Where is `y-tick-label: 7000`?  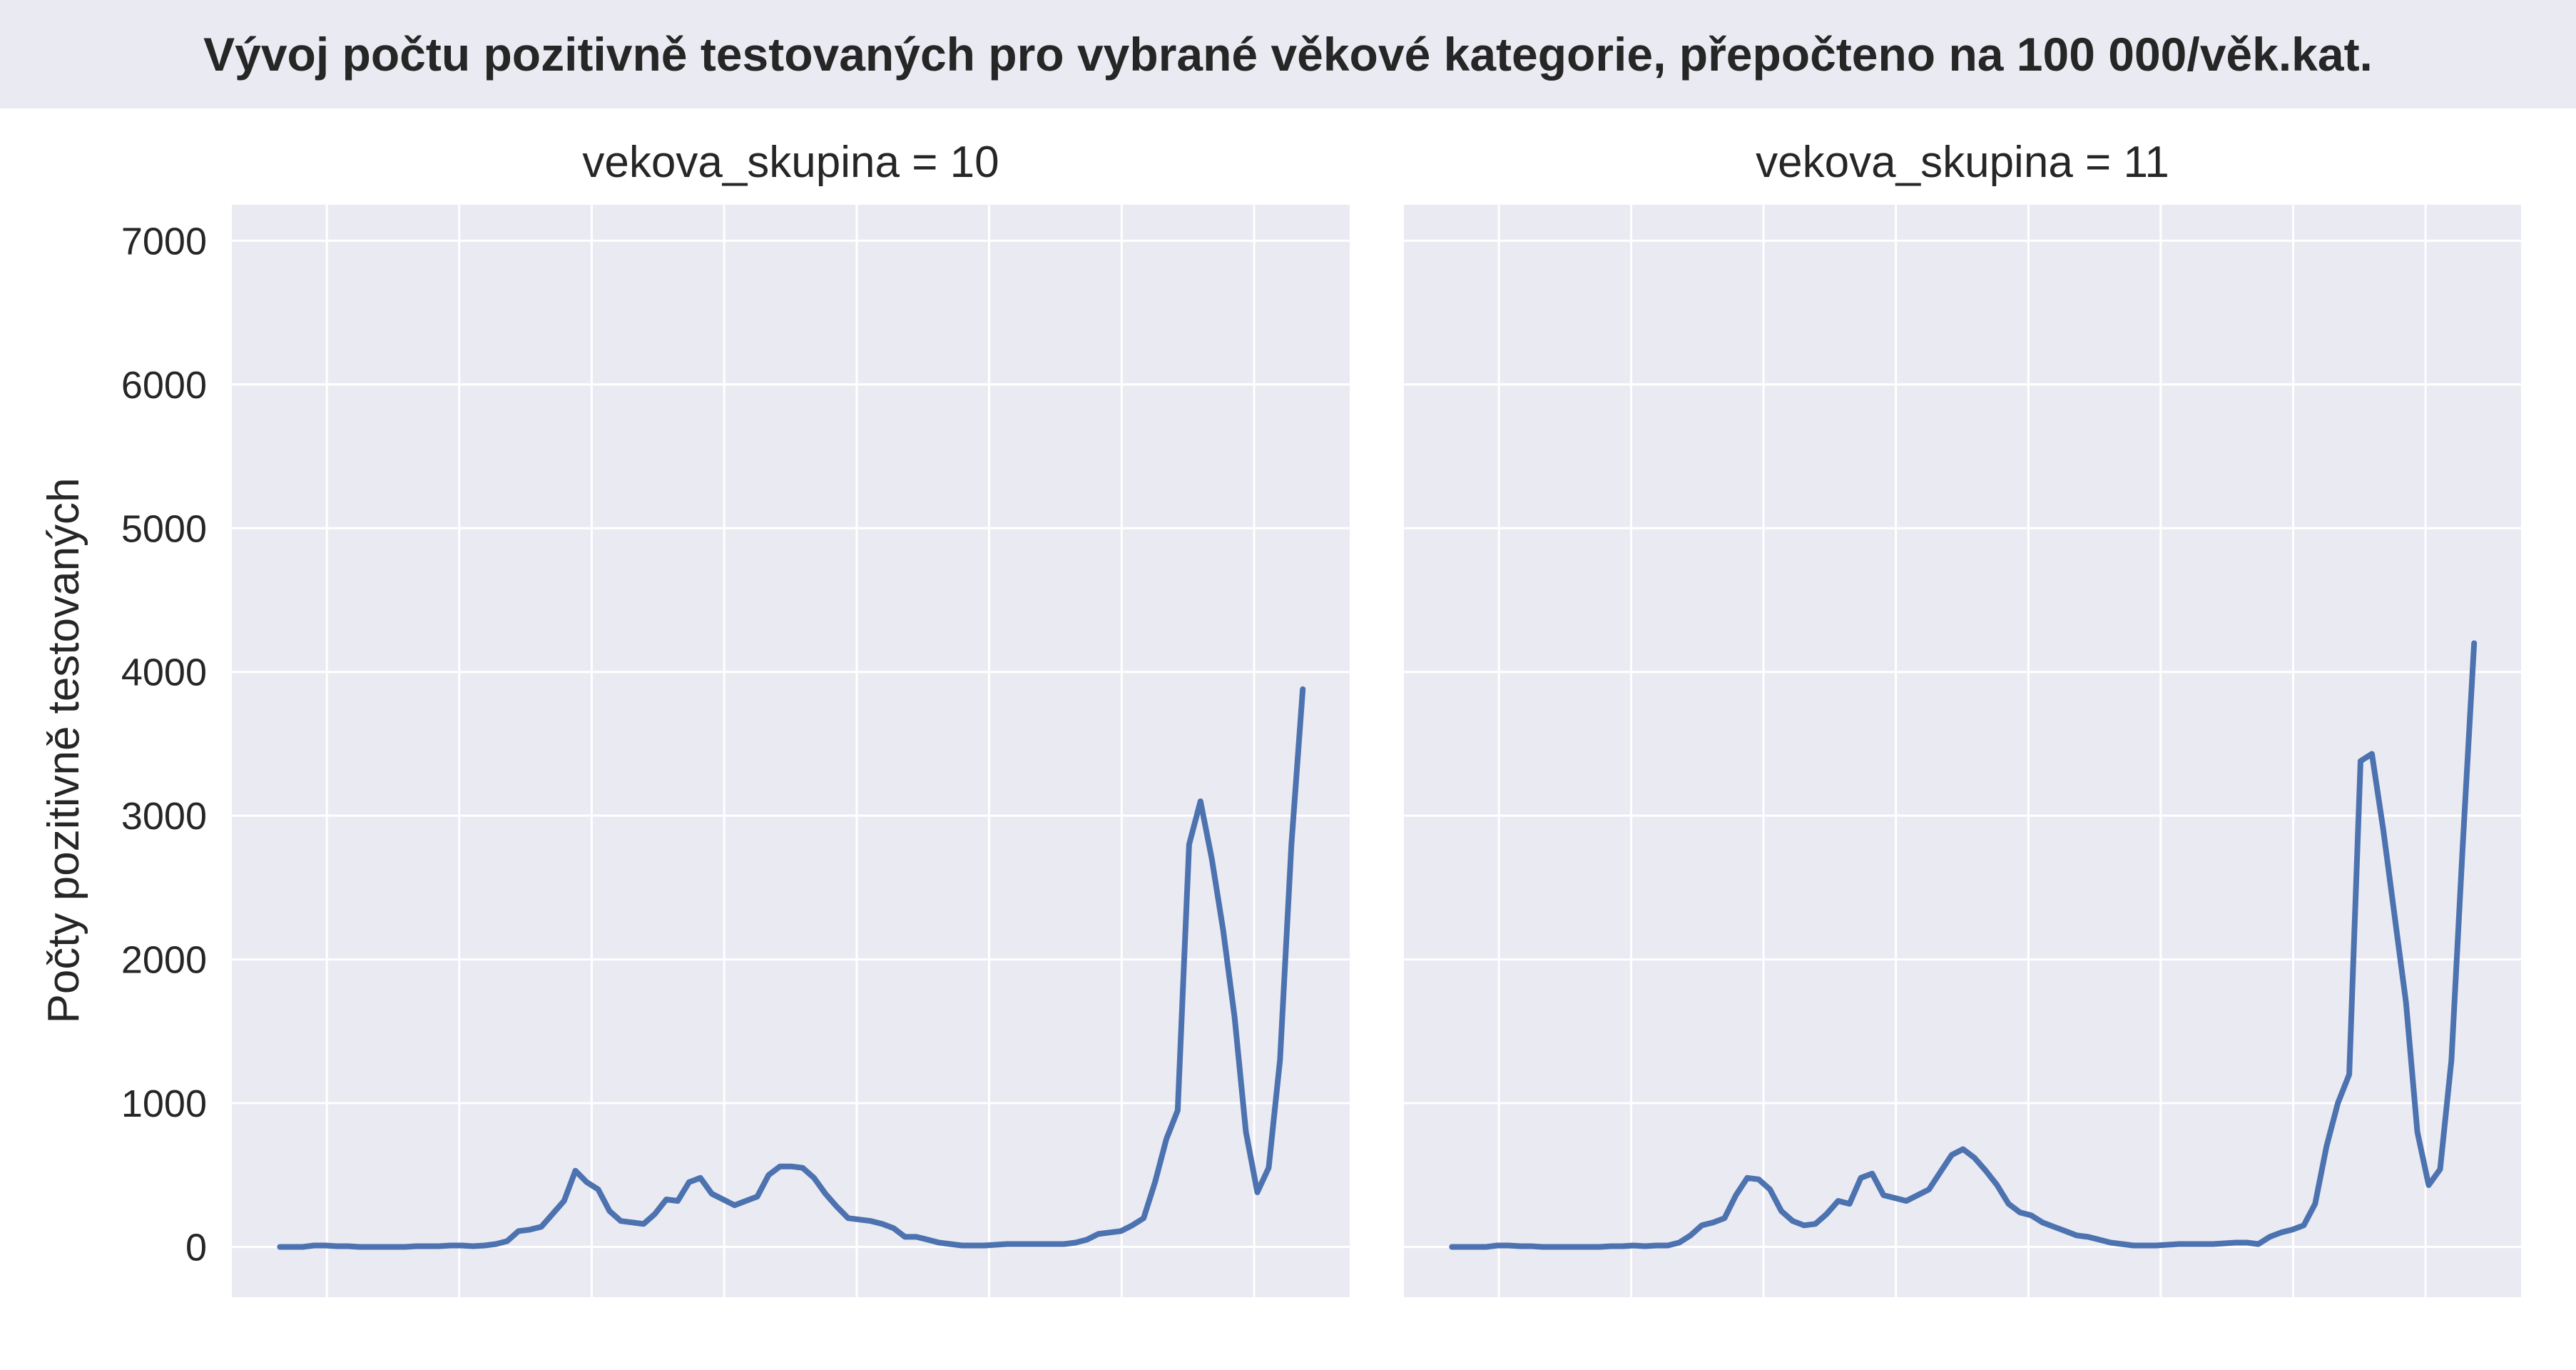 y-tick-label: 7000 is located at coordinates (164, 241).